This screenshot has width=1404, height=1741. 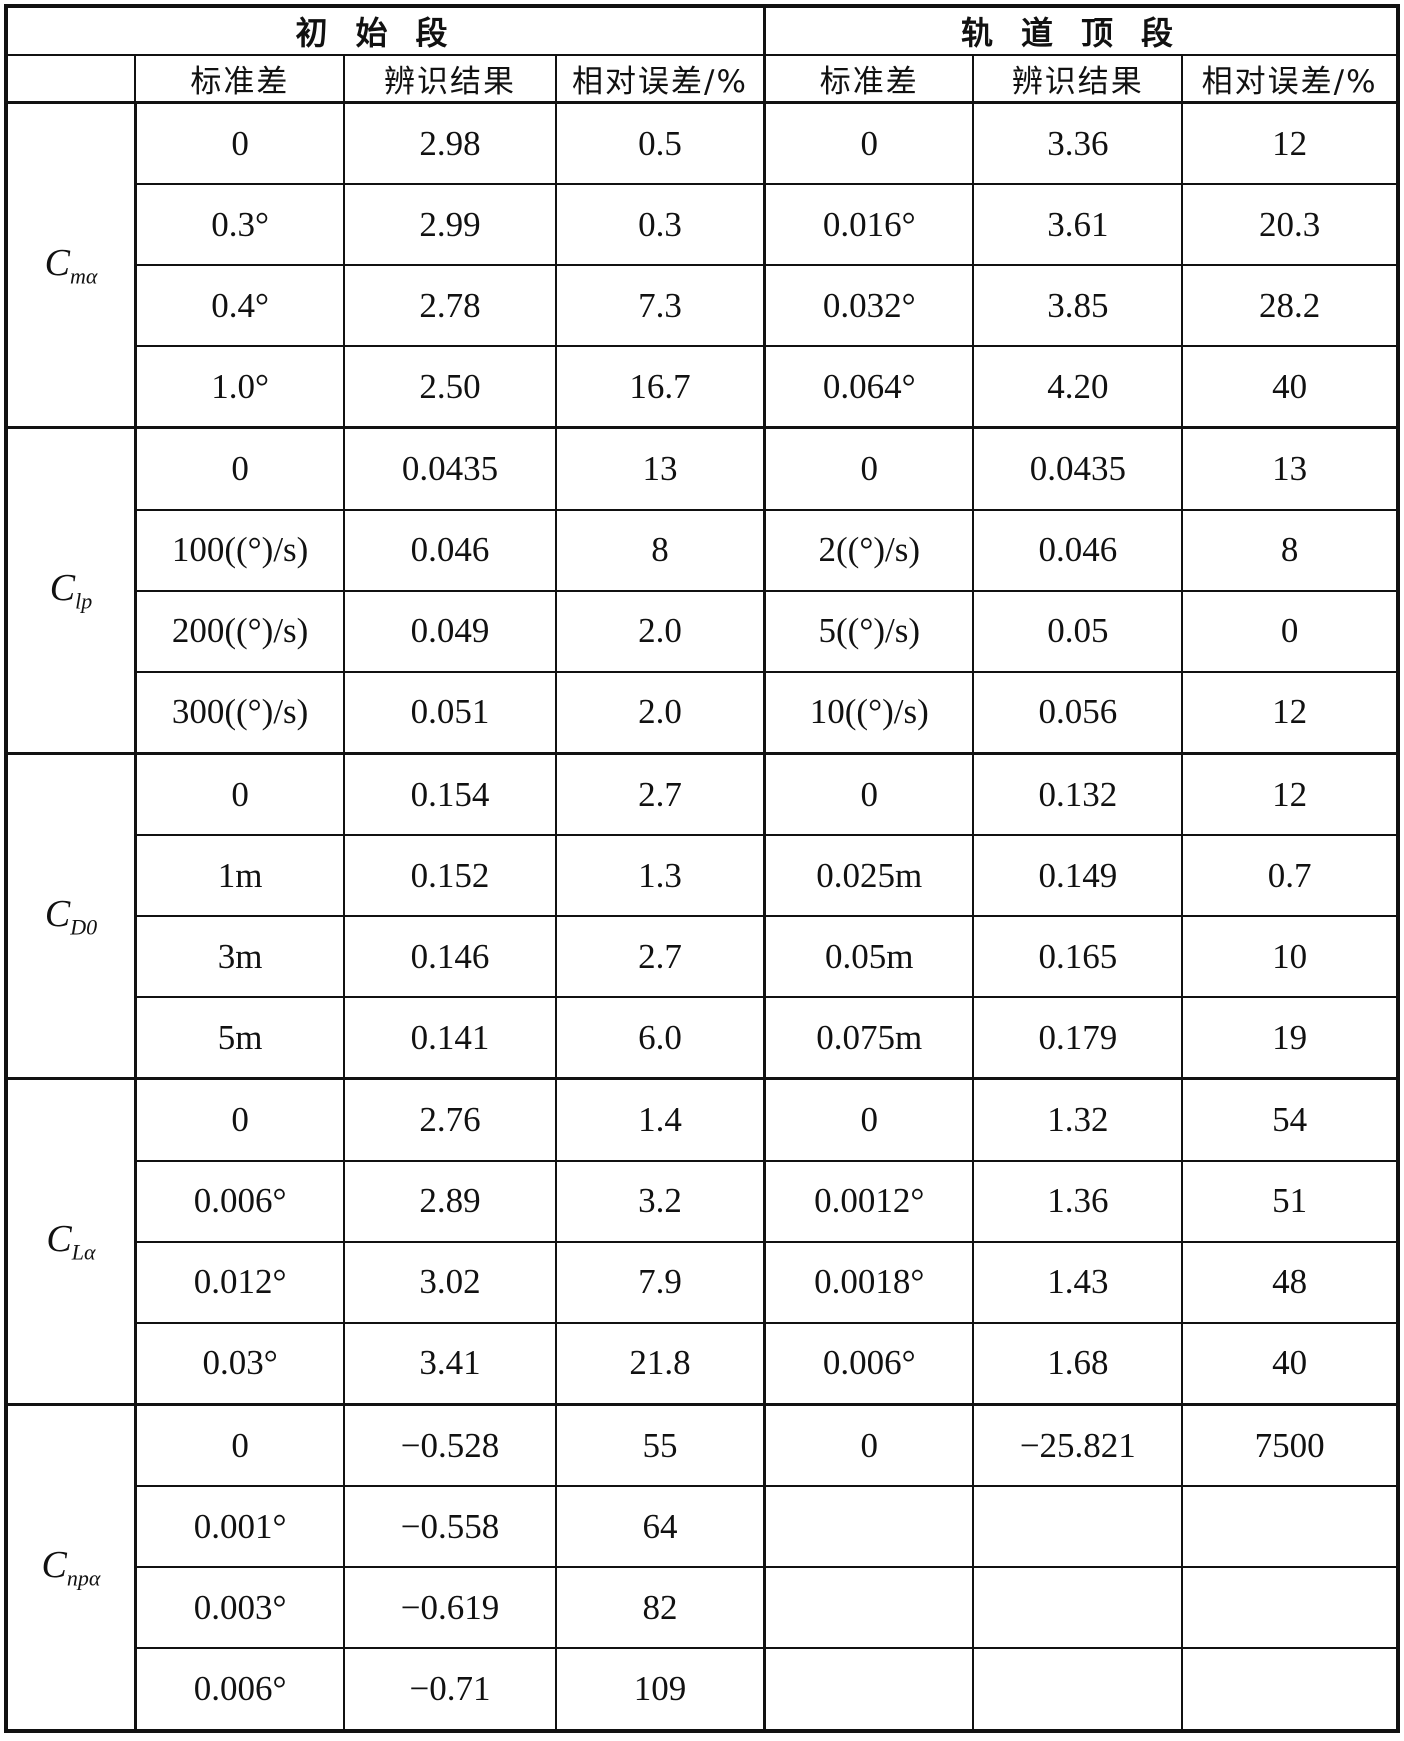 I want to click on table-row: 5m 0.141 6.0 0.075m 0.179 19, so click(x=702, y=1038).